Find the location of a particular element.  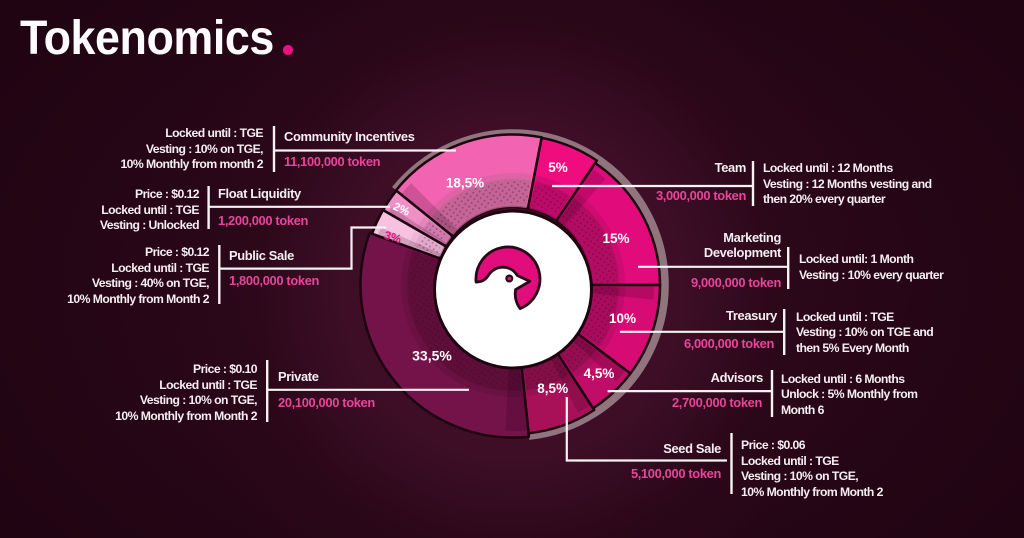

svg-text: 33,5% is located at coordinates (432, 356).